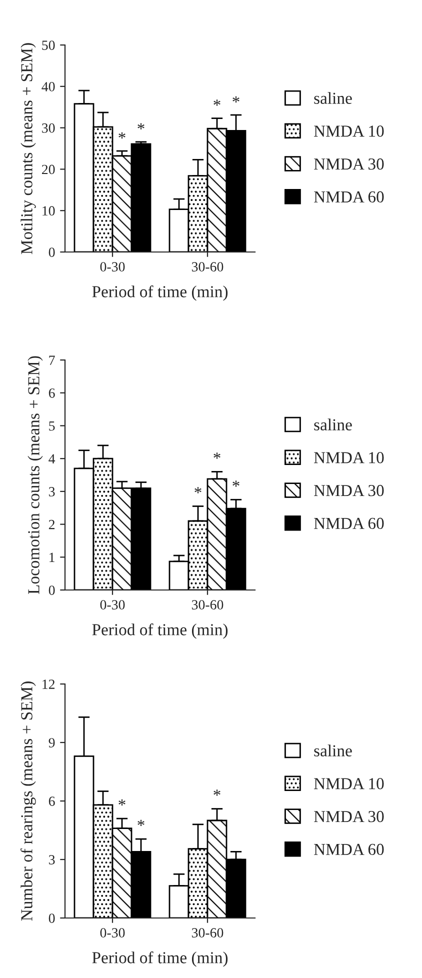  I want to click on y-tick-label: 9, so click(51, 743).